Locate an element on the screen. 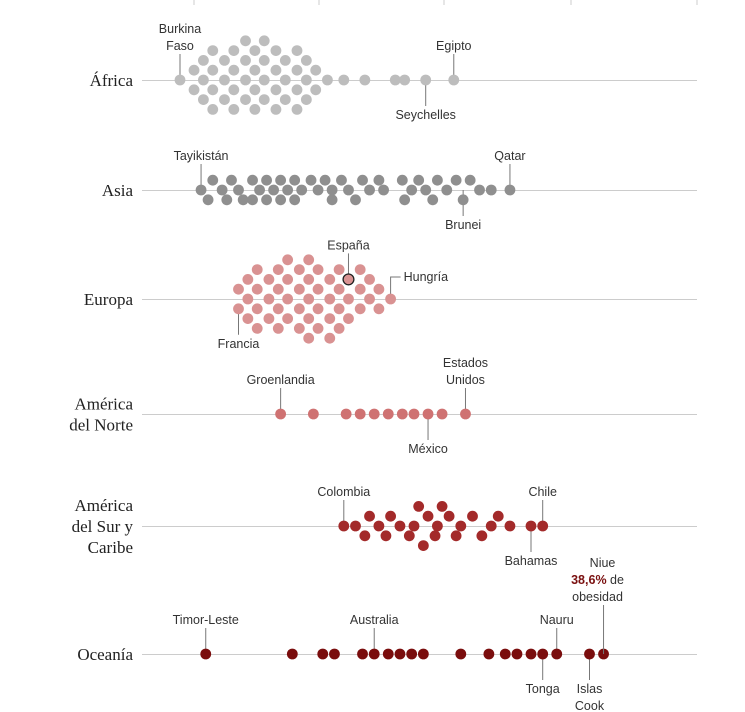 Image resolution: width=745 pixels, height=712 pixels. country-label: Tonga is located at coordinates (543, 689).